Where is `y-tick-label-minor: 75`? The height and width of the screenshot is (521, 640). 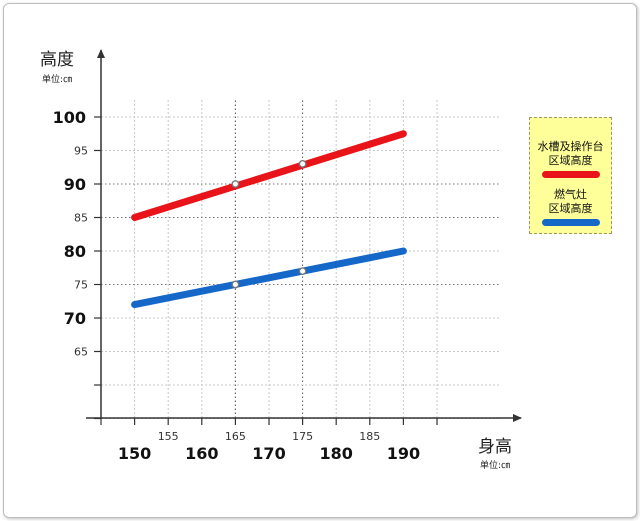 y-tick-label-minor: 75 is located at coordinates (81, 285).